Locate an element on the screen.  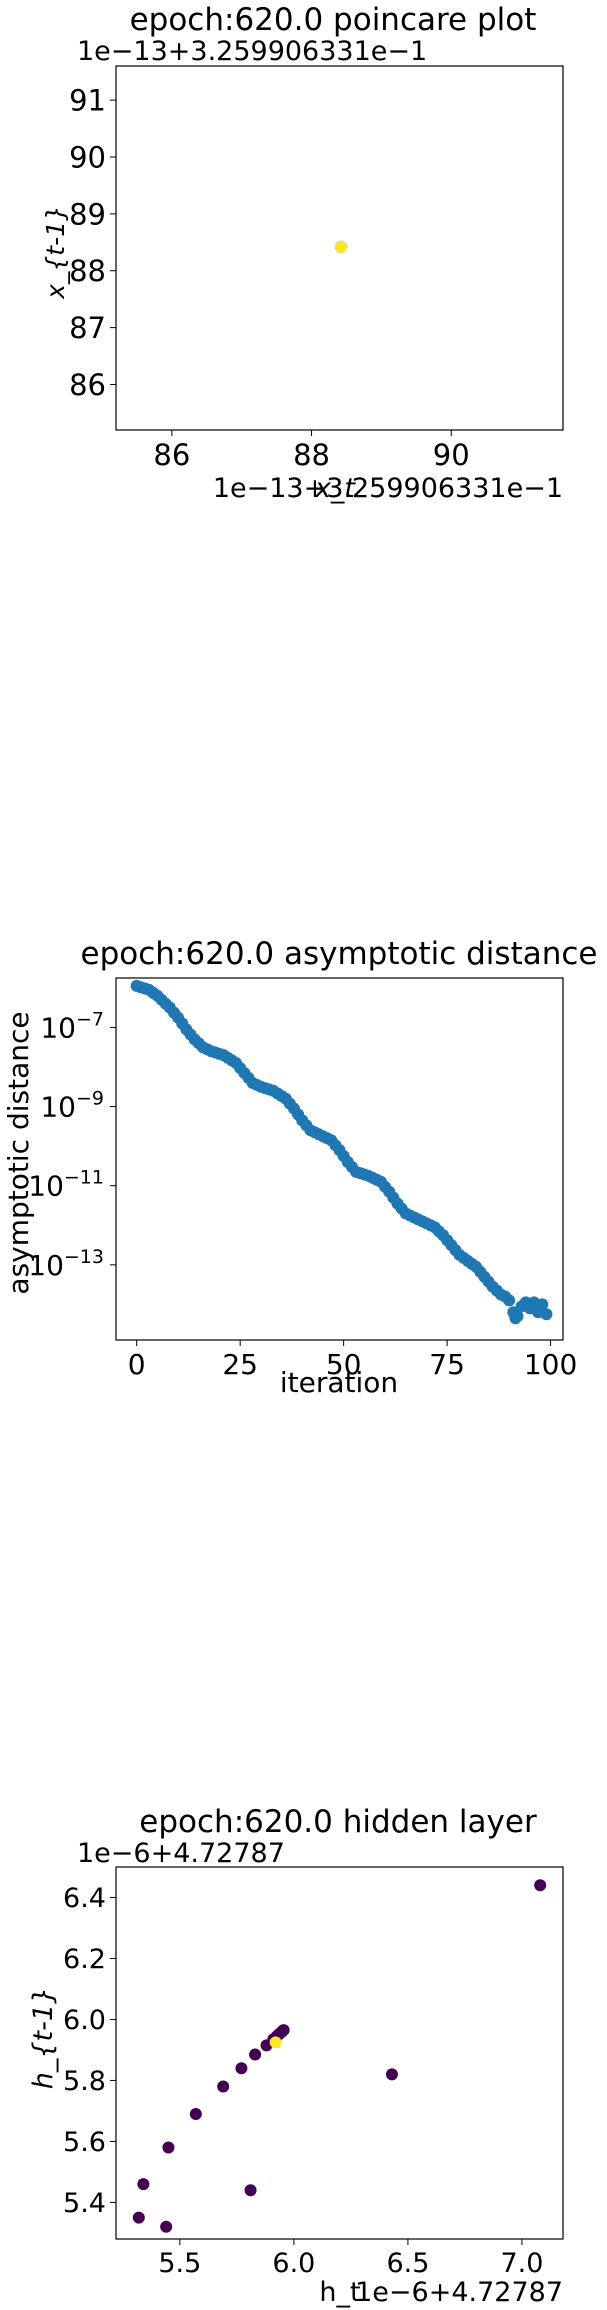
x-tick-label: 5.5 is located at coordinates (179, 2263).